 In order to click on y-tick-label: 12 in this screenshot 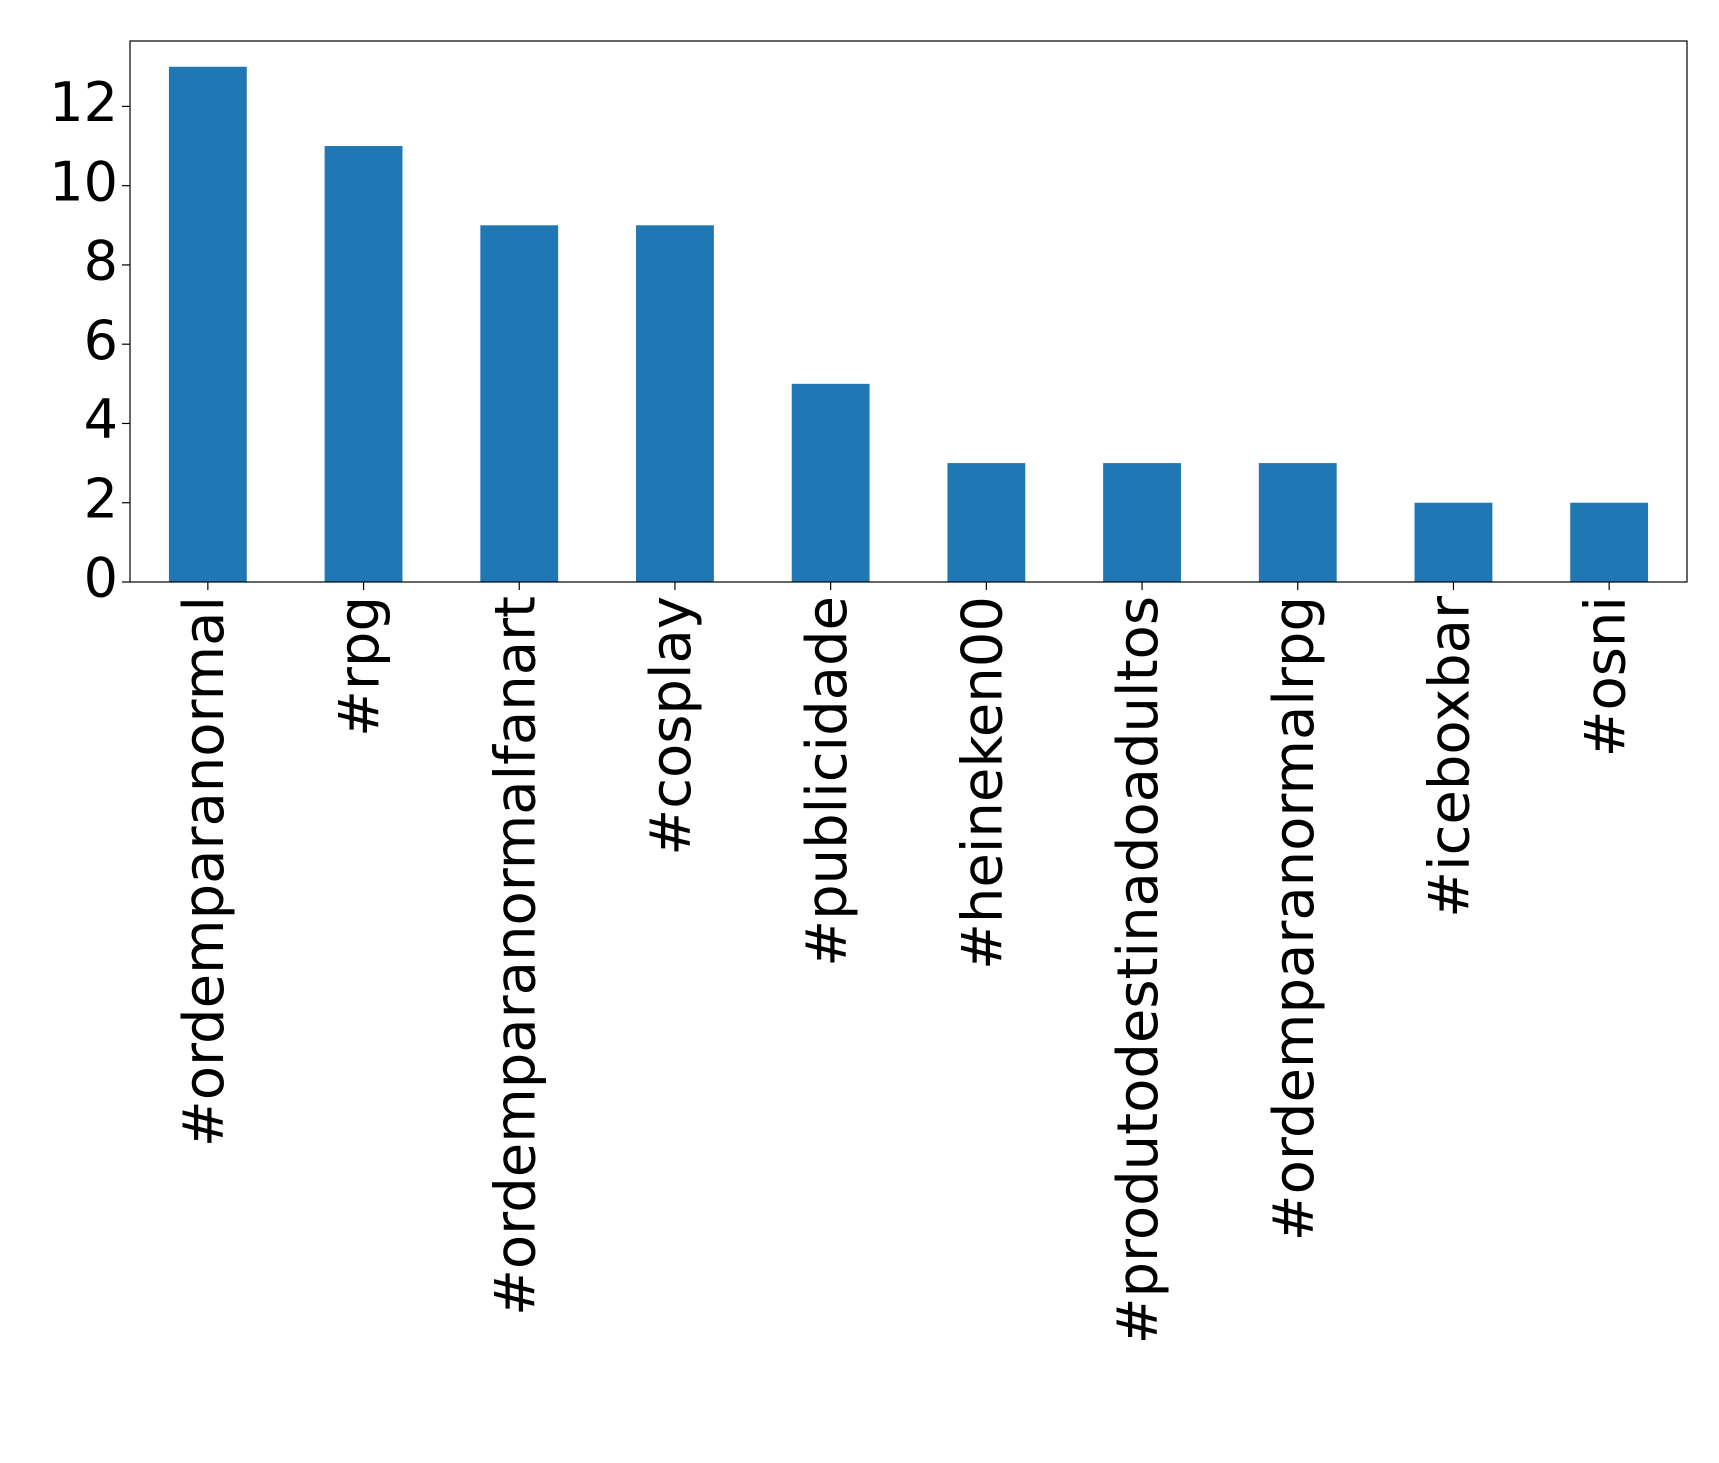, I will do `click(83, 102)`.